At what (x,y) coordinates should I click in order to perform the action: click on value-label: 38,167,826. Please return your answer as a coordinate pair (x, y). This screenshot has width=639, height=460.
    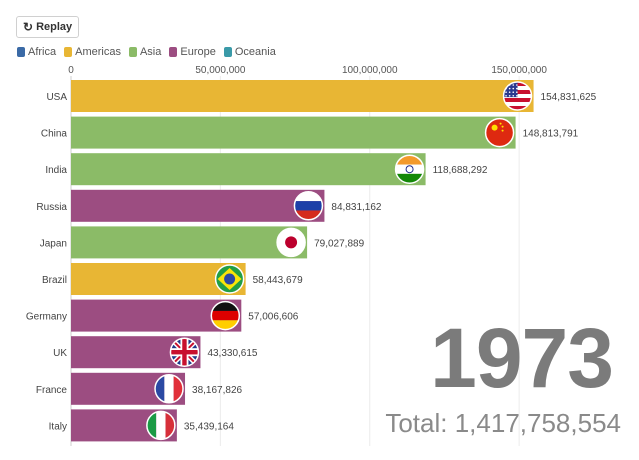
    Looking at the image, I should click on (217, 390).